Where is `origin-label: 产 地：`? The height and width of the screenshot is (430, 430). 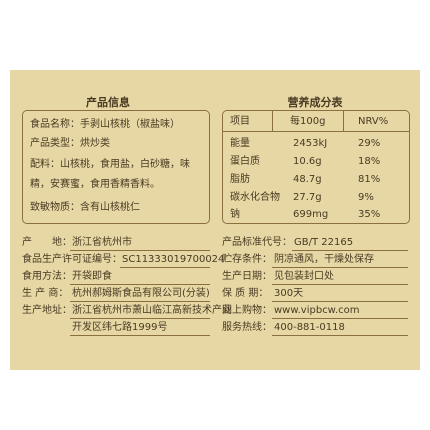 origin-label: 产 地： is located at coordinates (47, 242).